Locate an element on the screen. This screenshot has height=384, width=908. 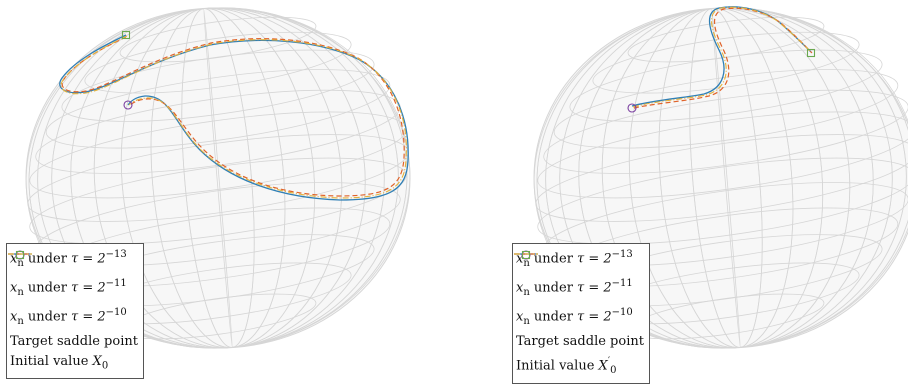
legend-entry: Initial value X′0 is located at coordinates (580, 315).